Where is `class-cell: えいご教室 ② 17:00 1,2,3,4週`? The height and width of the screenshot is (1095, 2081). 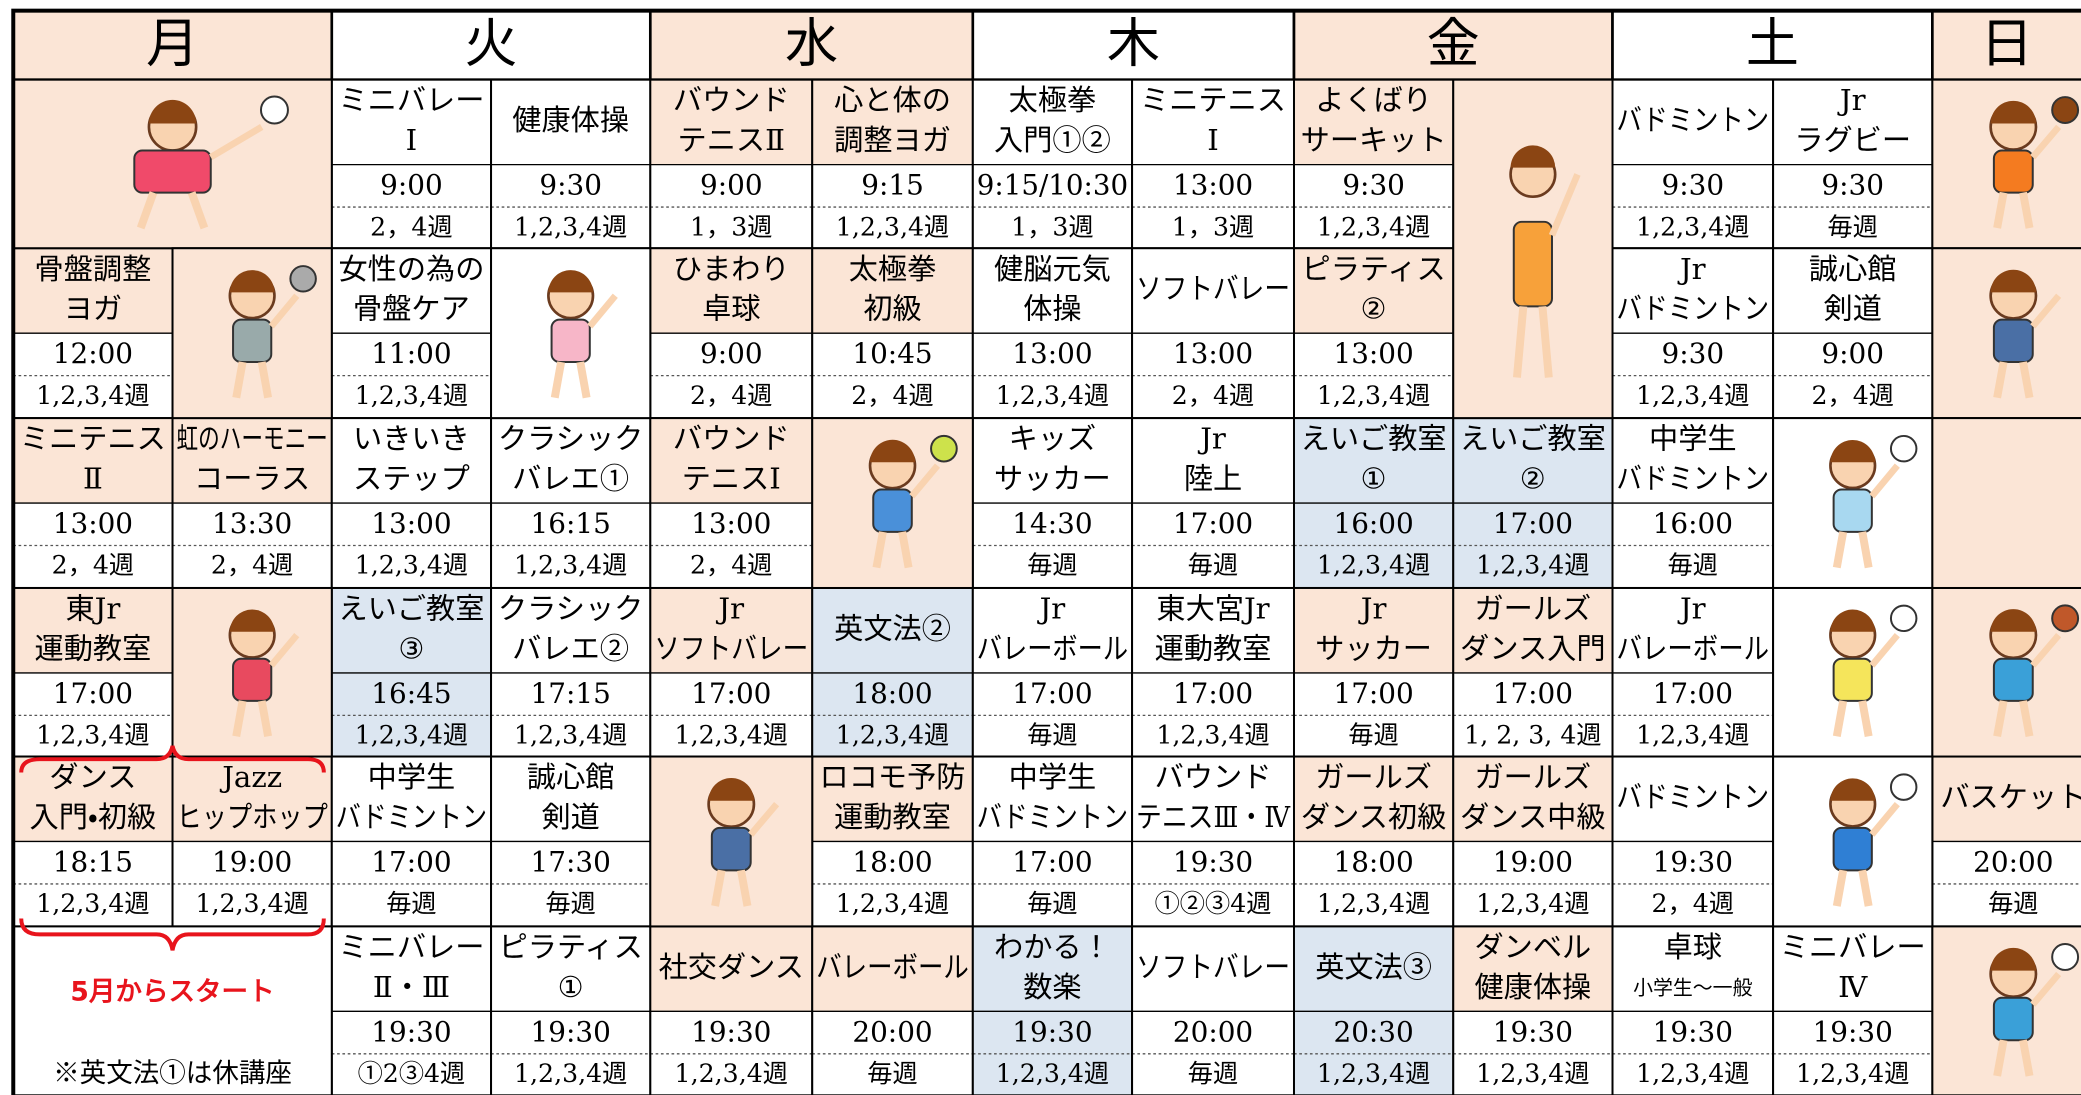 class-cell: えいご教室 ② 17:00 1,2,3,4週 is located at coordinates (1533, 503).